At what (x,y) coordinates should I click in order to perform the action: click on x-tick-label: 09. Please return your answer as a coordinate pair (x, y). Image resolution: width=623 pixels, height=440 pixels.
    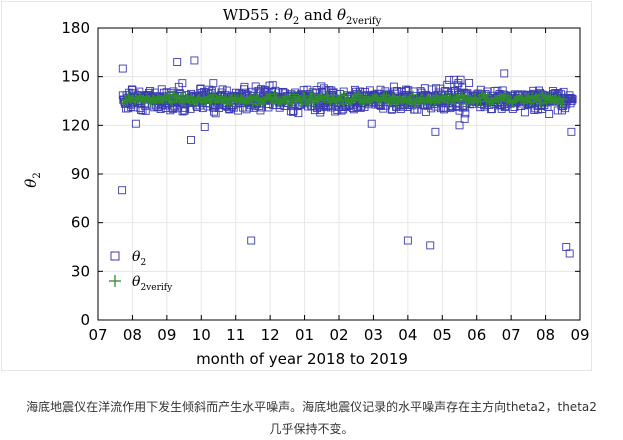
    Looking at the image, I should click on (579, 335).